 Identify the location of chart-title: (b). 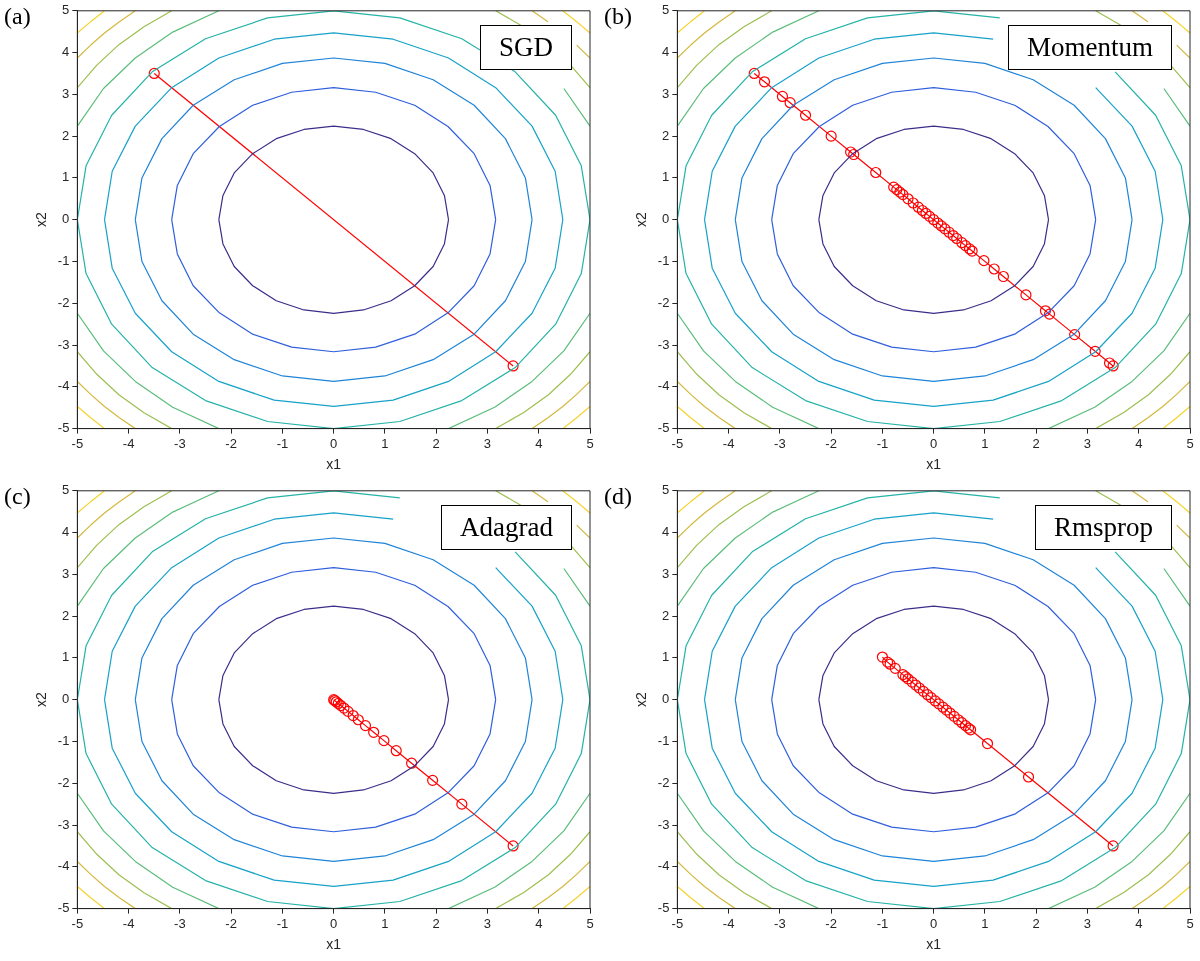
(618, 16).